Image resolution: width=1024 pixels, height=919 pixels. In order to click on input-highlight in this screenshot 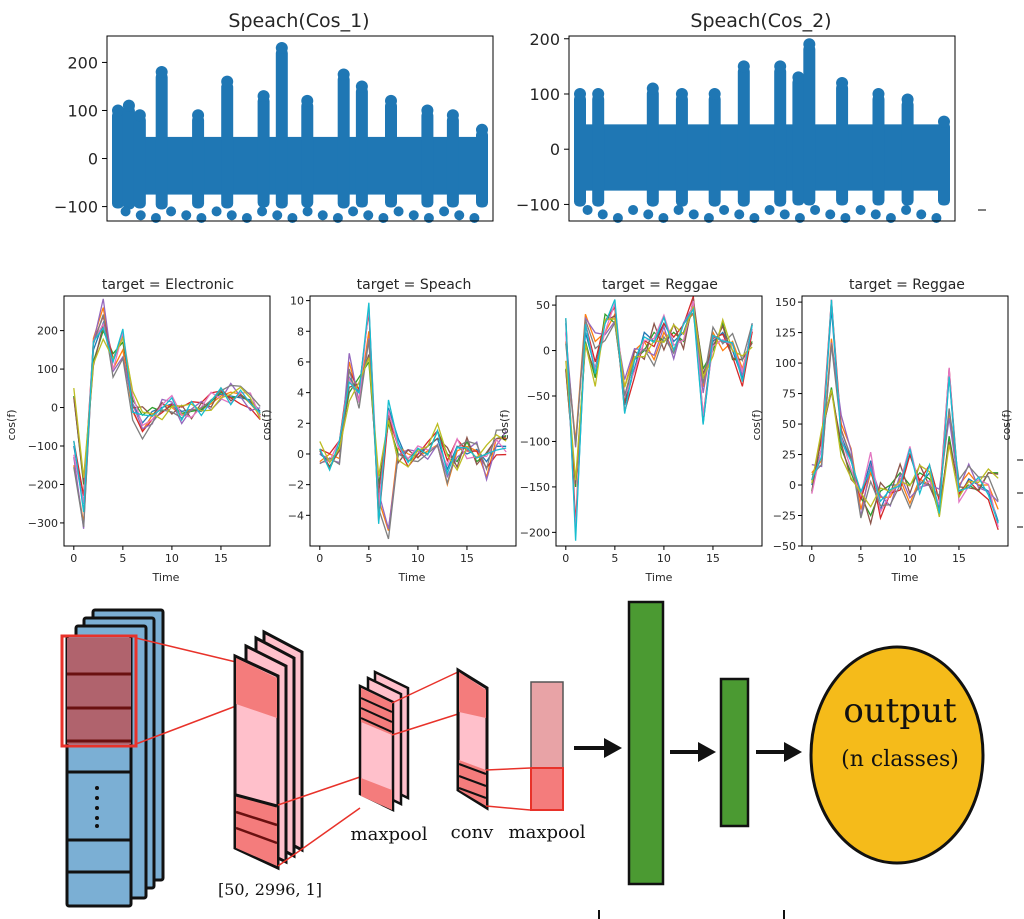, I will do `click(99, 691)`.